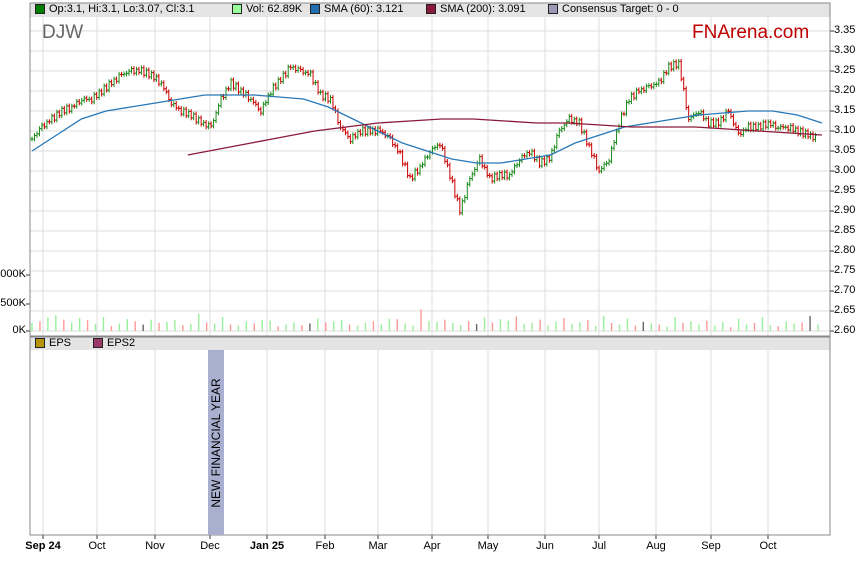 The height and width of the screenshot is (566, 859). What do you see at coordinates (155, 546) in the screenshot?
I see `x-tick-label: Nov` at bounding box center [155, 546].